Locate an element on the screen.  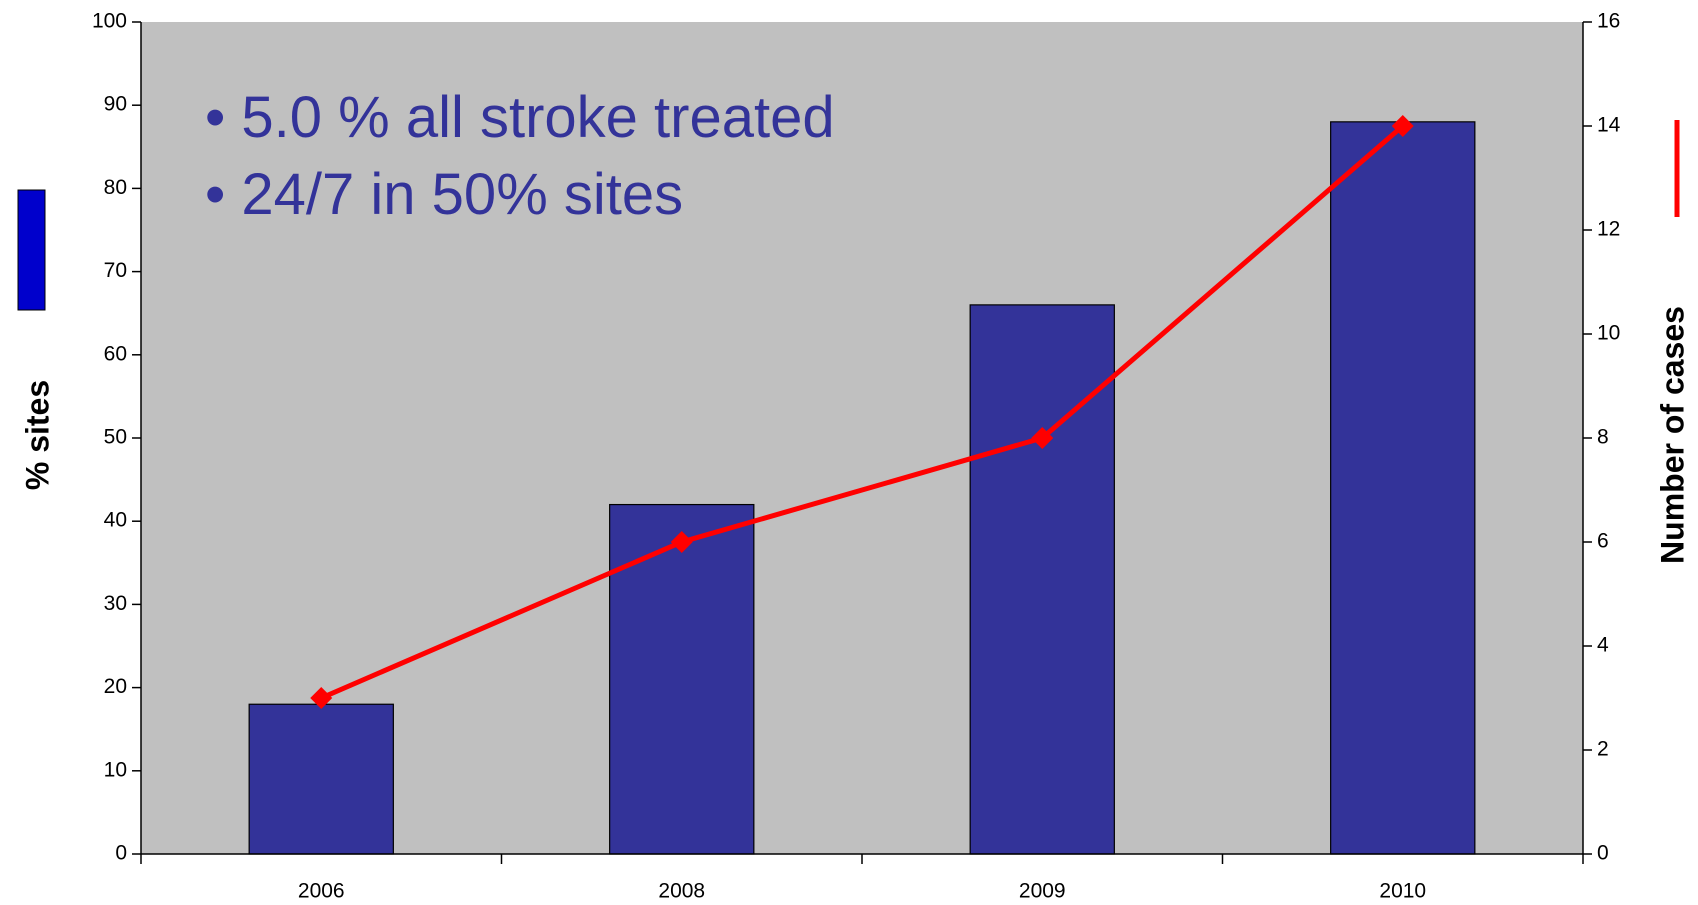
y-tick-label: 100 is located at coordinates (109, 21).